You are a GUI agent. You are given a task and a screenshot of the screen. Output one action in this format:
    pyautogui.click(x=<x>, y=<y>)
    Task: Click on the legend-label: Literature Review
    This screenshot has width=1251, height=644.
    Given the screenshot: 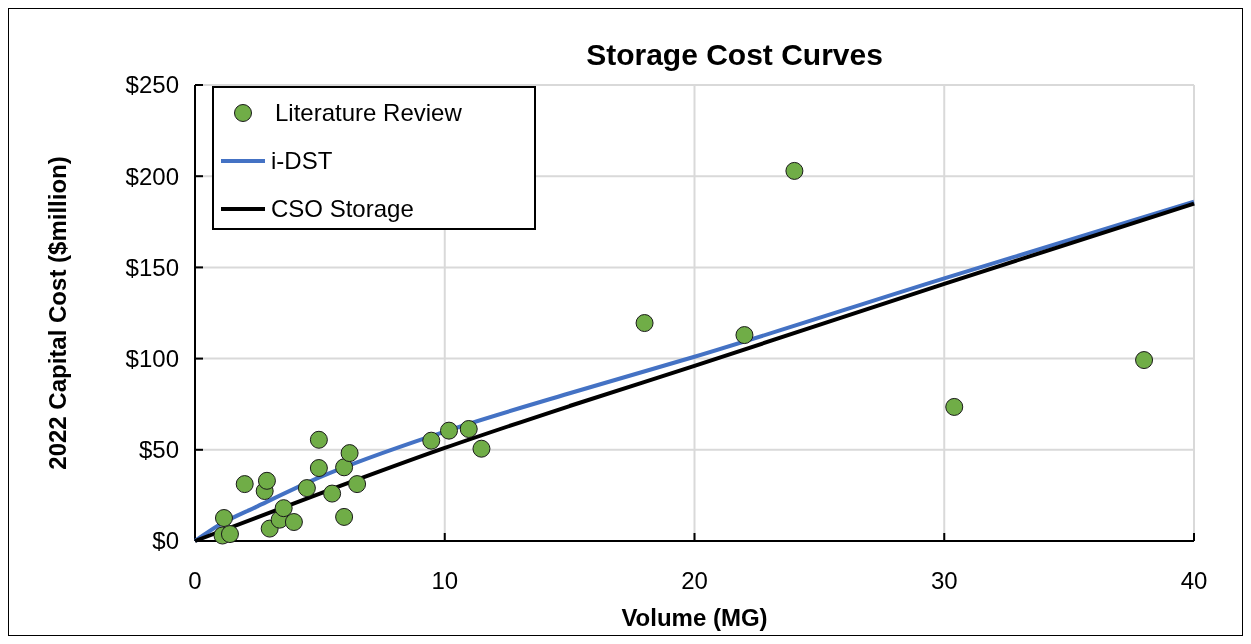 What is the action you would take?
    pyautogui.click(x=369, y=113)
    